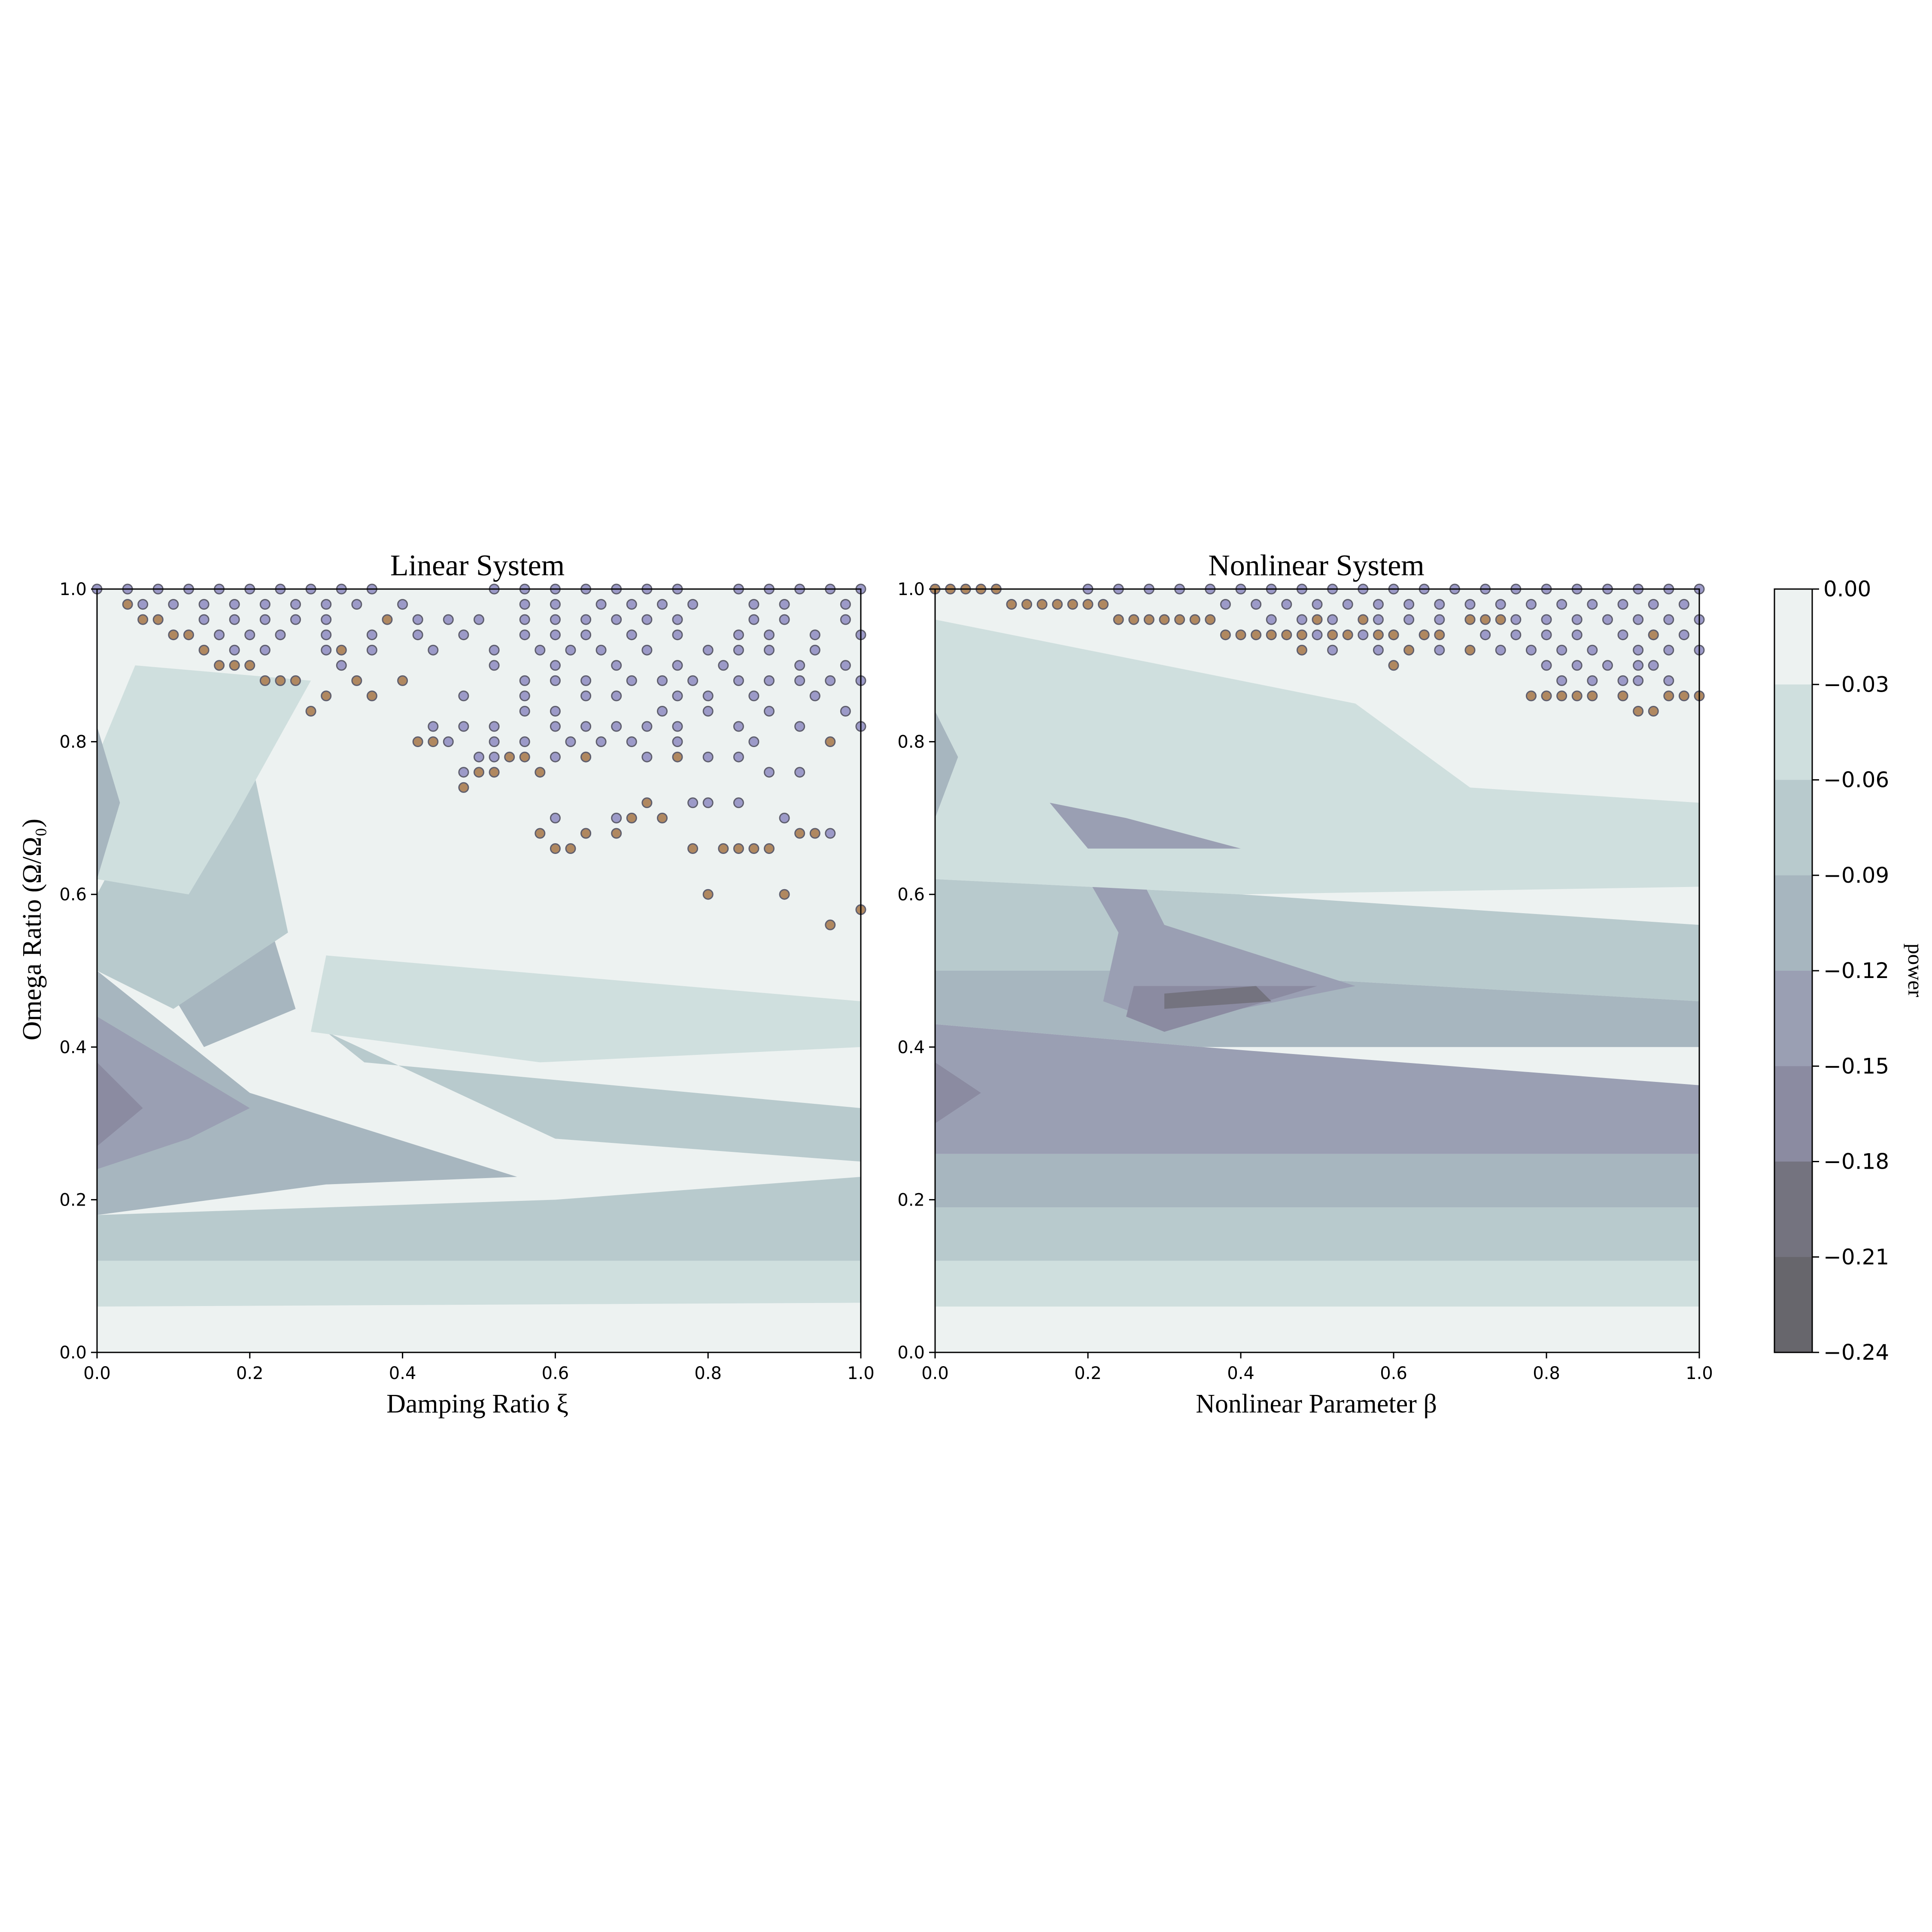 Image resolution: width=1932 pixels, height=1932 pixels. What do you see at coordinates (1856, 684) in the screenshot?
I see `colorbar-tick-label: −0.03` at bounding box center [1856, 684].